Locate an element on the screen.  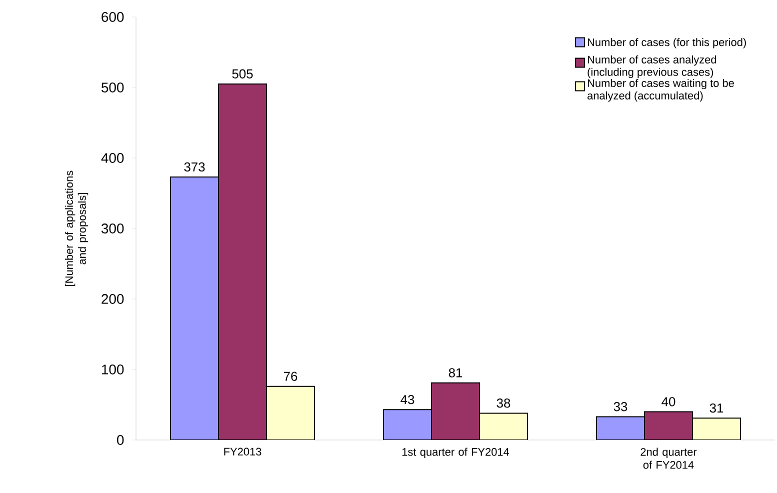
y-tick-label: 100 is located at coordinates (113, 369).